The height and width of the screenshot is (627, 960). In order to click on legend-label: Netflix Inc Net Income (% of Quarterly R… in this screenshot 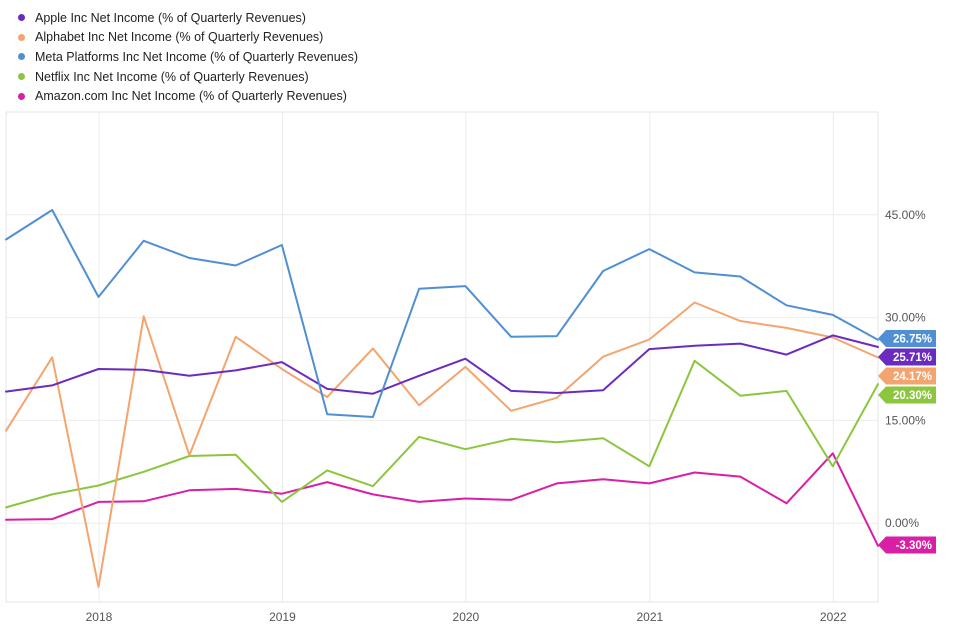, I will do `click(172, 76)`.